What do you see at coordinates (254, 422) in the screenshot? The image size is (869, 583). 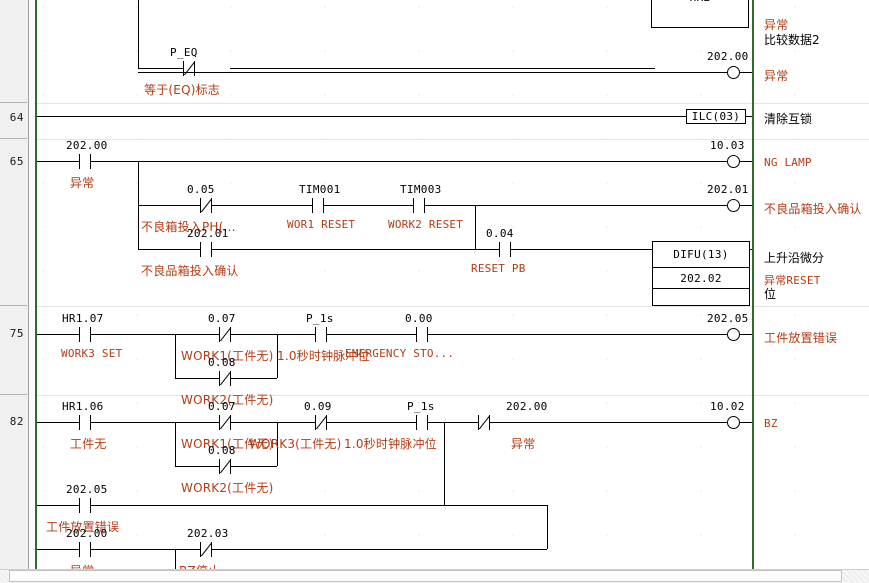 I see `rung82-par-top-b` at bounding box center [254, 422].